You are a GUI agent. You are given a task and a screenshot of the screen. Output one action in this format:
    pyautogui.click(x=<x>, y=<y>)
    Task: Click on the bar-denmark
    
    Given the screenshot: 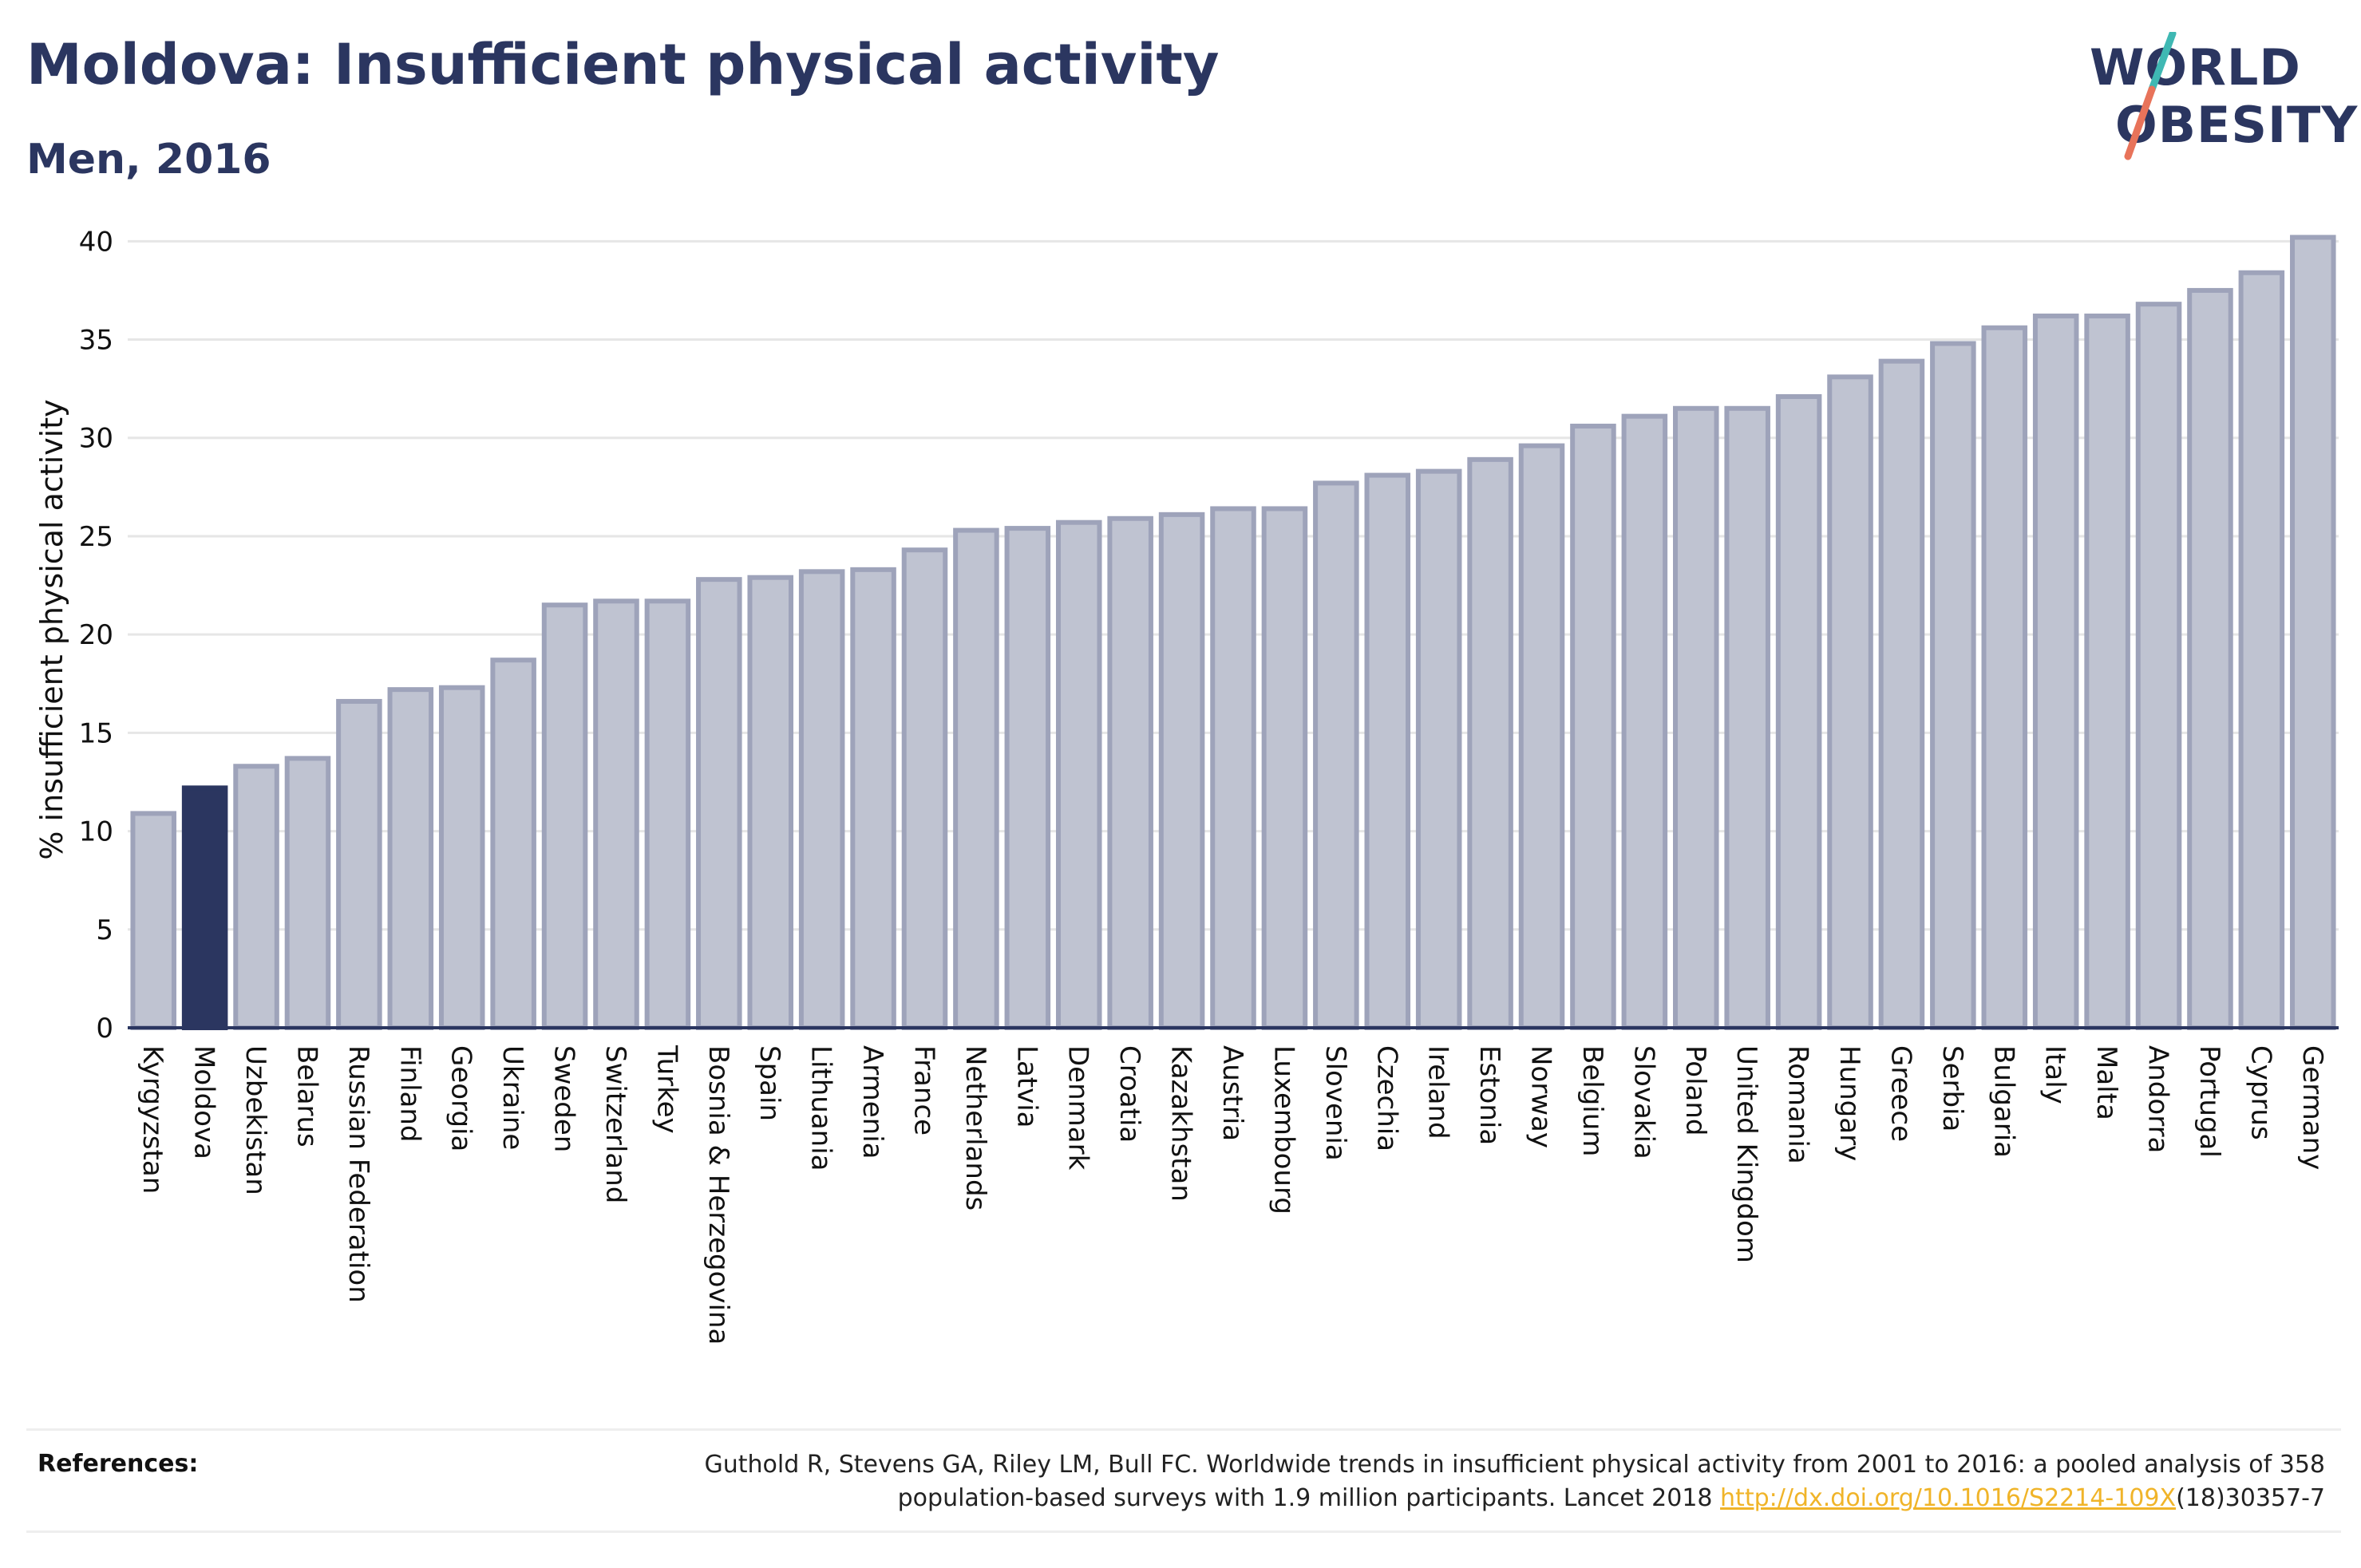 What is the action you would take?
    pyautogui.click(x=1078, y=774)
    